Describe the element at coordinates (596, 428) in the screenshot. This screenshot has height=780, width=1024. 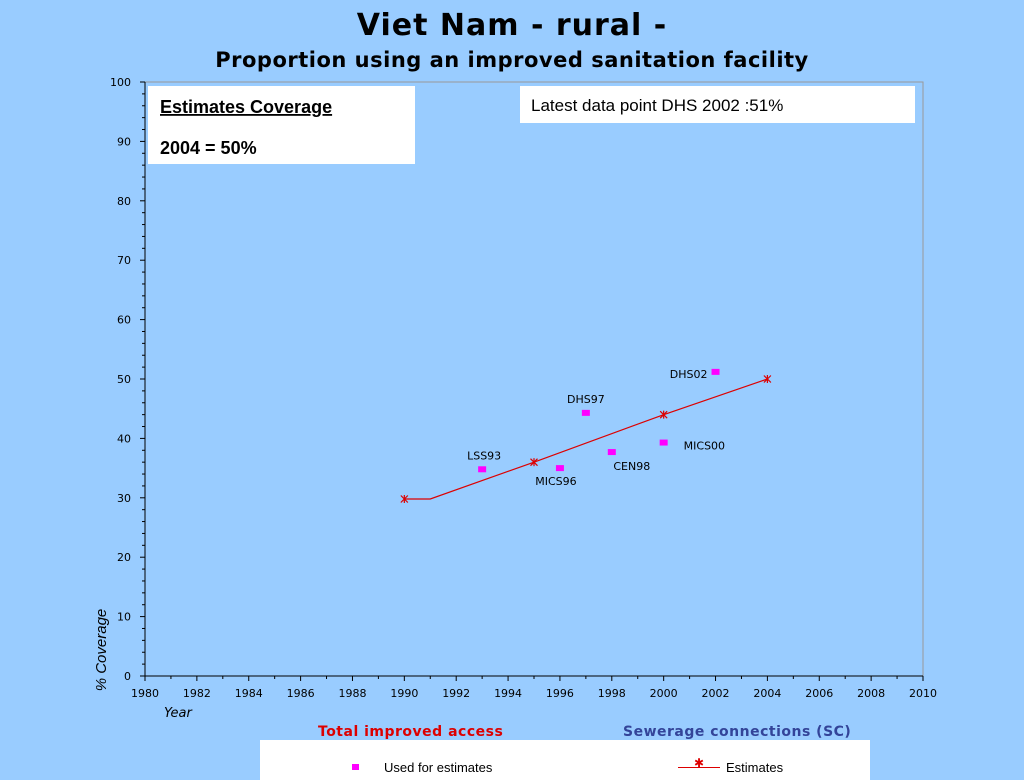
I see `labels-group: LSS93 MICS96 DHS97 CEN98 MICS00 DHS02` at that location.